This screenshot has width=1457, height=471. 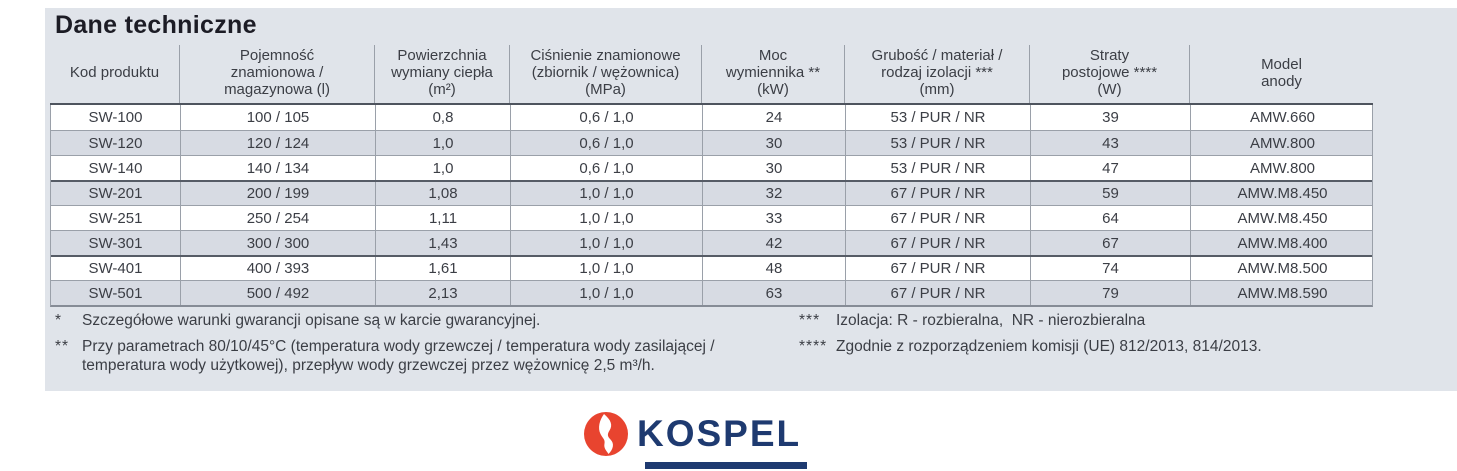 What do you see at coordinates (774, 193) in the screenshot?
I see `table-cell: 32` at bounding box center [774, 193].